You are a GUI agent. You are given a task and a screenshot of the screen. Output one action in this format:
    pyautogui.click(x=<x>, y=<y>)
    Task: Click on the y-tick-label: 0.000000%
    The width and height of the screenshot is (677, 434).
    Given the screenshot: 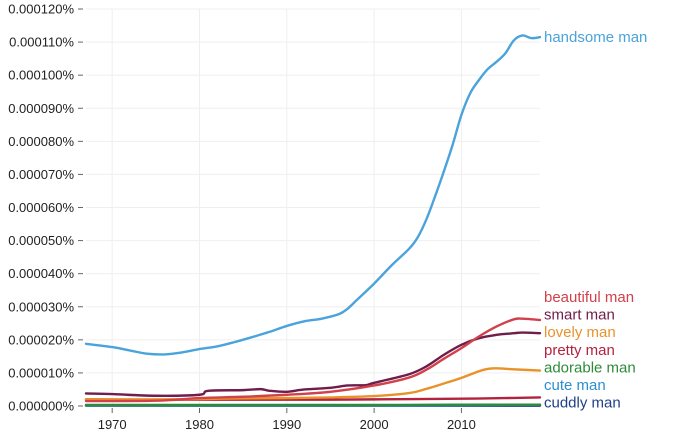 What is the action you would take?
    pyautogui.click(x=41, y=406)
    